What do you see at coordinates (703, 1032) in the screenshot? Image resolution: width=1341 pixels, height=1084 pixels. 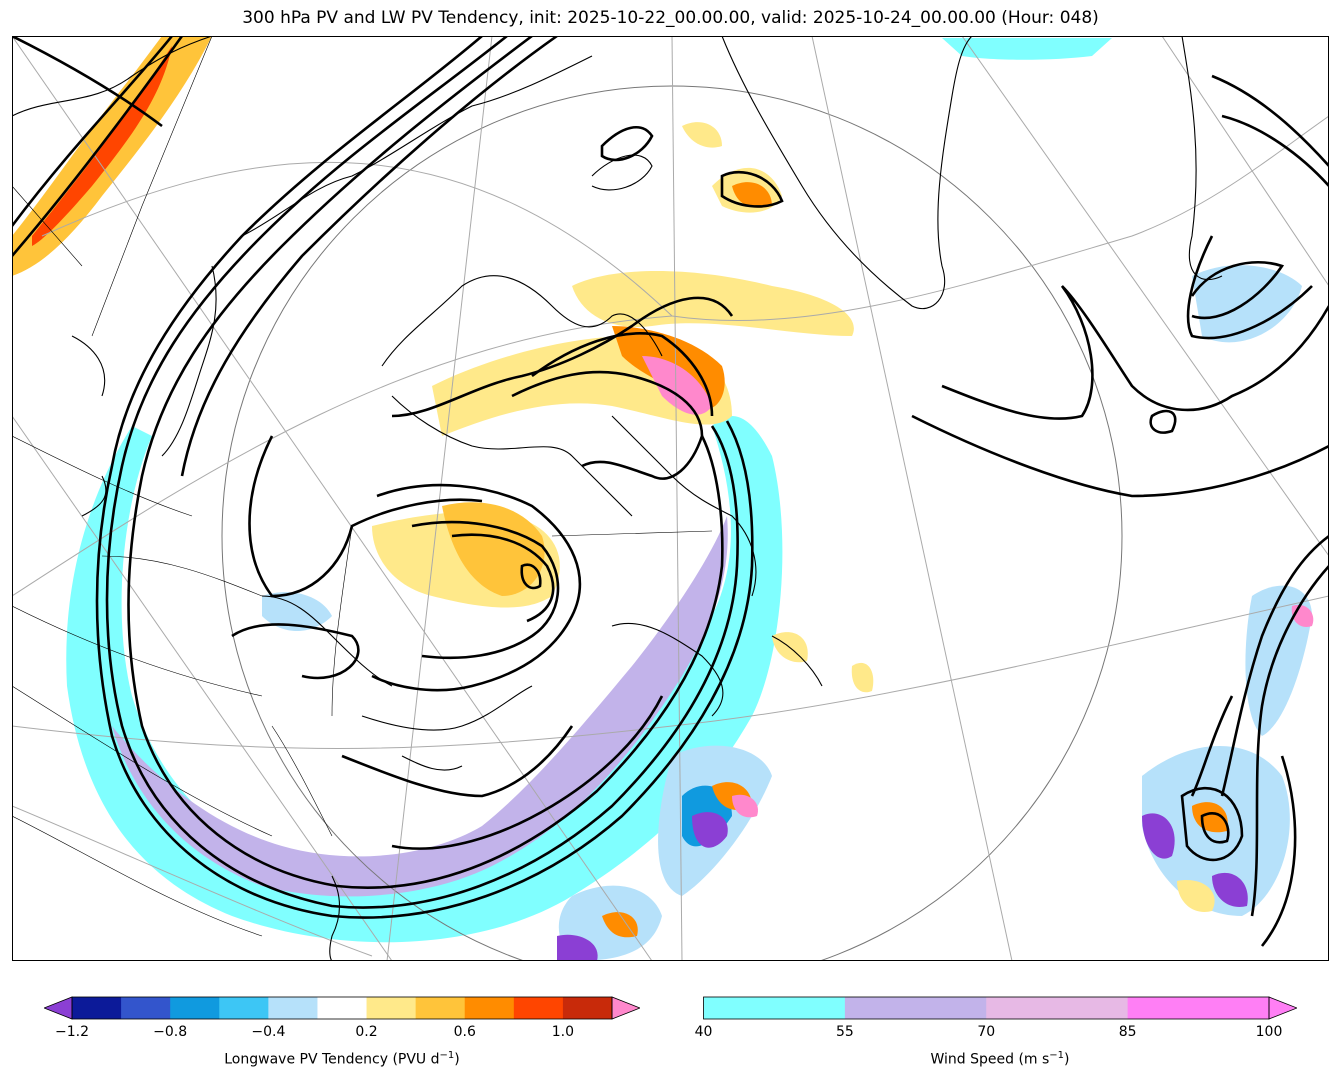 I see `colorbar-tick-label: 40` at bounding box center [703, 1032].